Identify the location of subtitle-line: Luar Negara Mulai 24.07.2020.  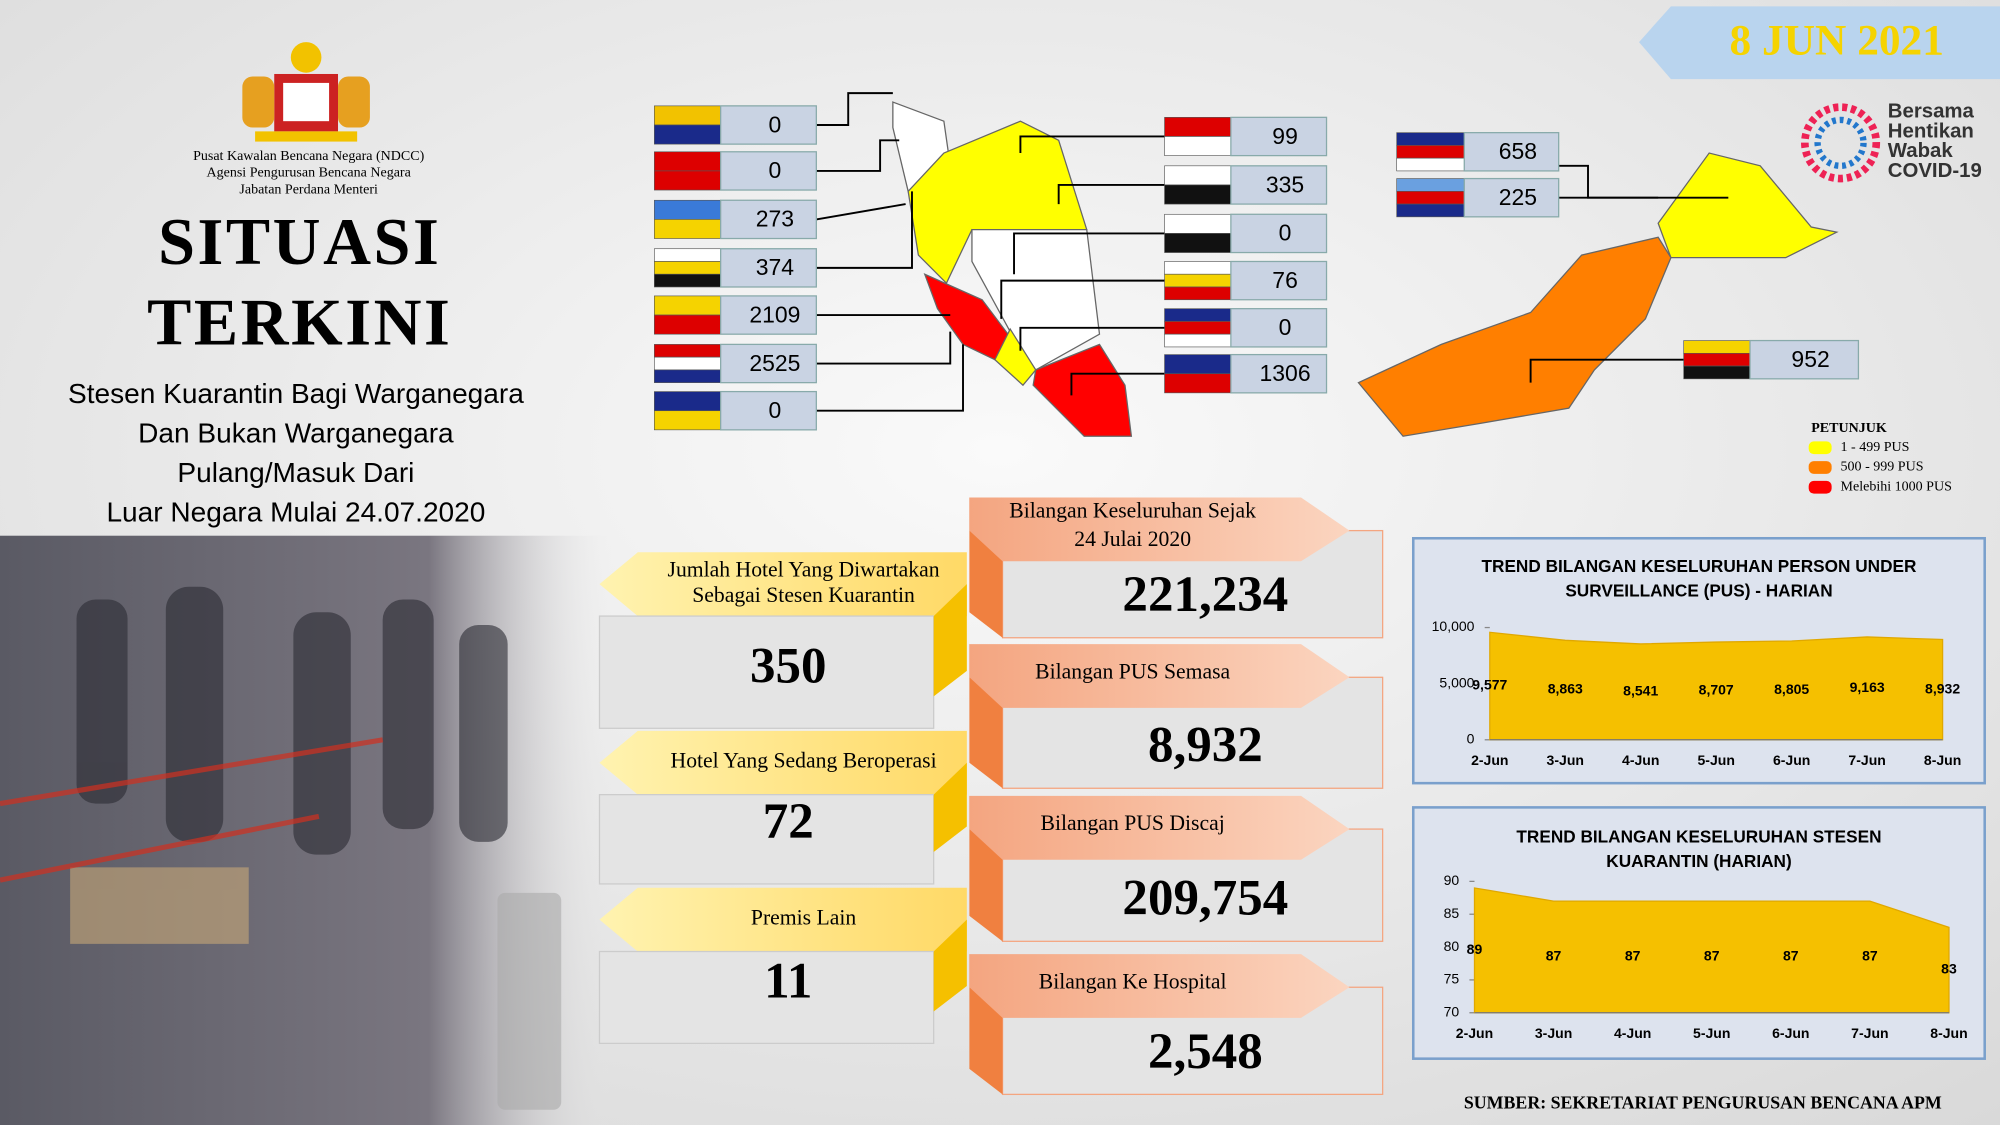
(295, 511).